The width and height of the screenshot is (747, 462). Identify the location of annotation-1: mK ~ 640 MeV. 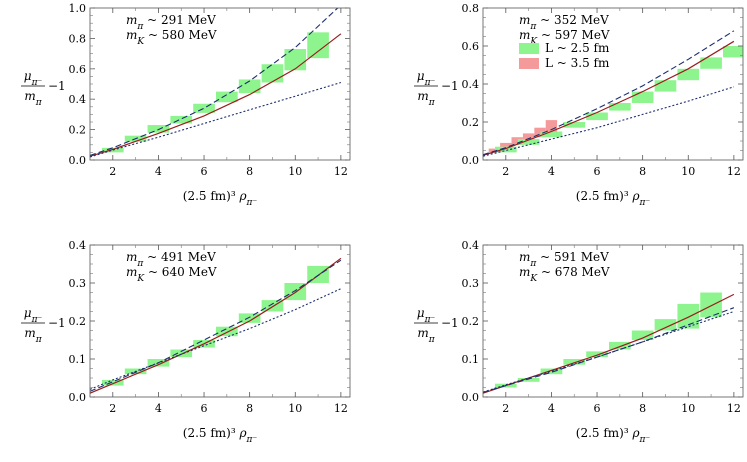
(171, 274).